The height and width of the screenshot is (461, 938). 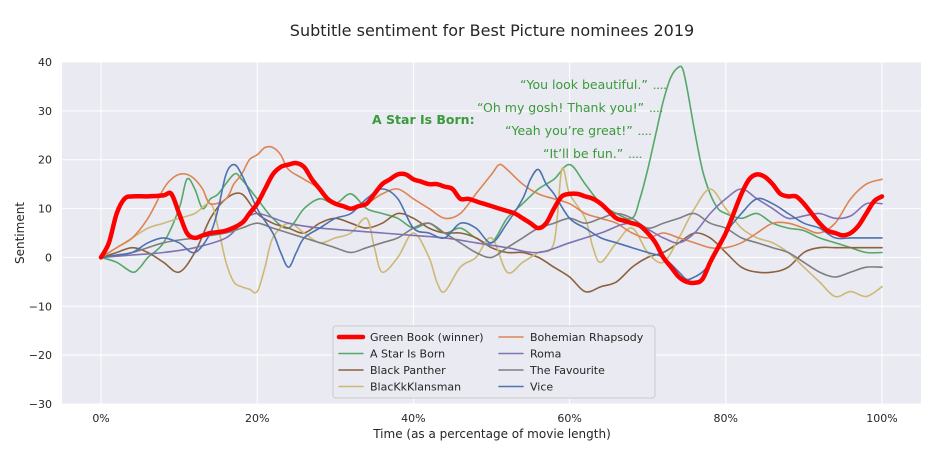 What do you see at coordinates (567, 370) in the screenshot?
I see `legend-label: The Favourite` at bounding box center [567, 370].